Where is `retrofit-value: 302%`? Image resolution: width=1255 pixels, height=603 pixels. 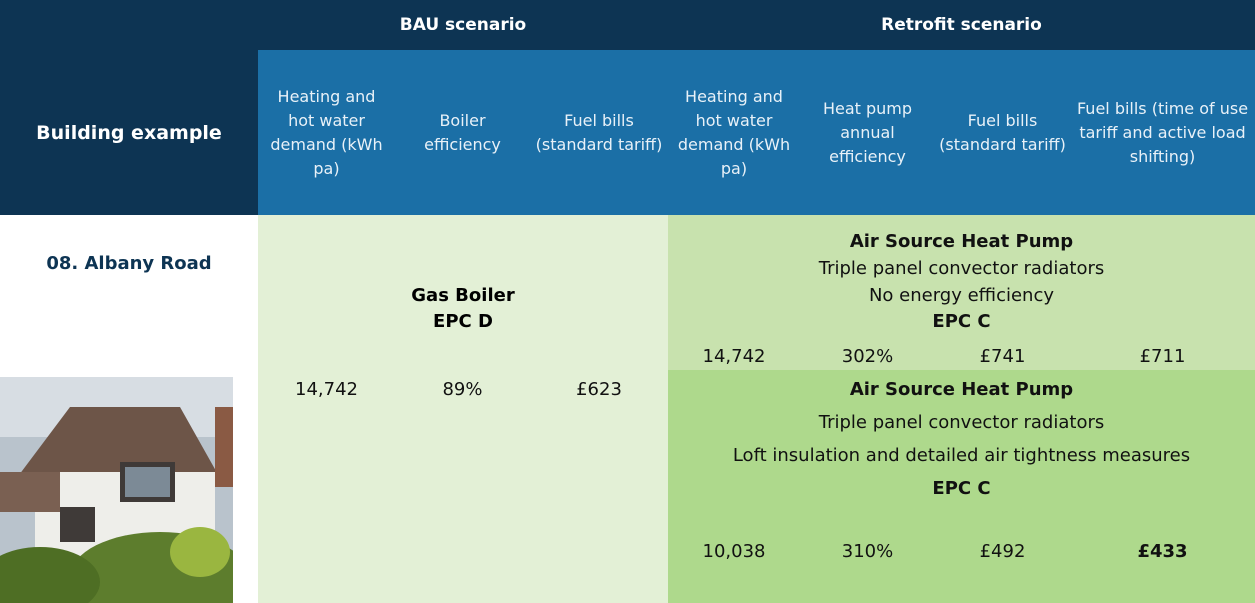
retrofit-value: 302% is located at coordinates (867, 356).